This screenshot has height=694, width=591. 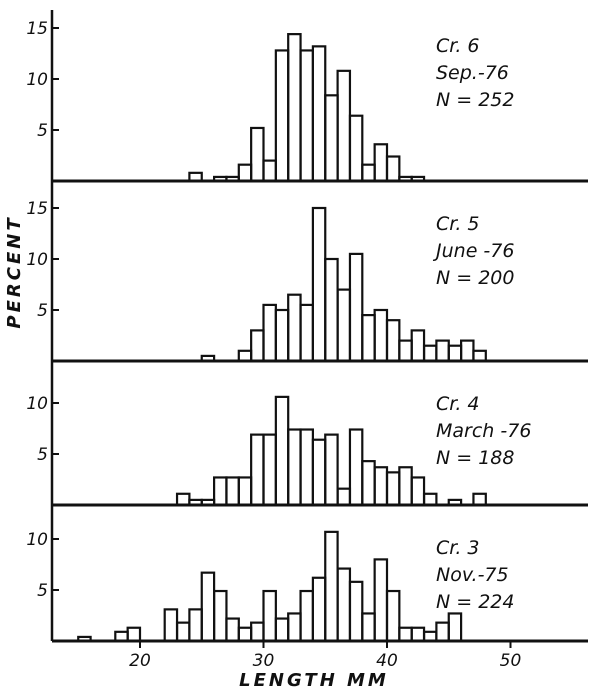 I want to click on panel-label-line: Sep.-76, so click(x=472, y=73).